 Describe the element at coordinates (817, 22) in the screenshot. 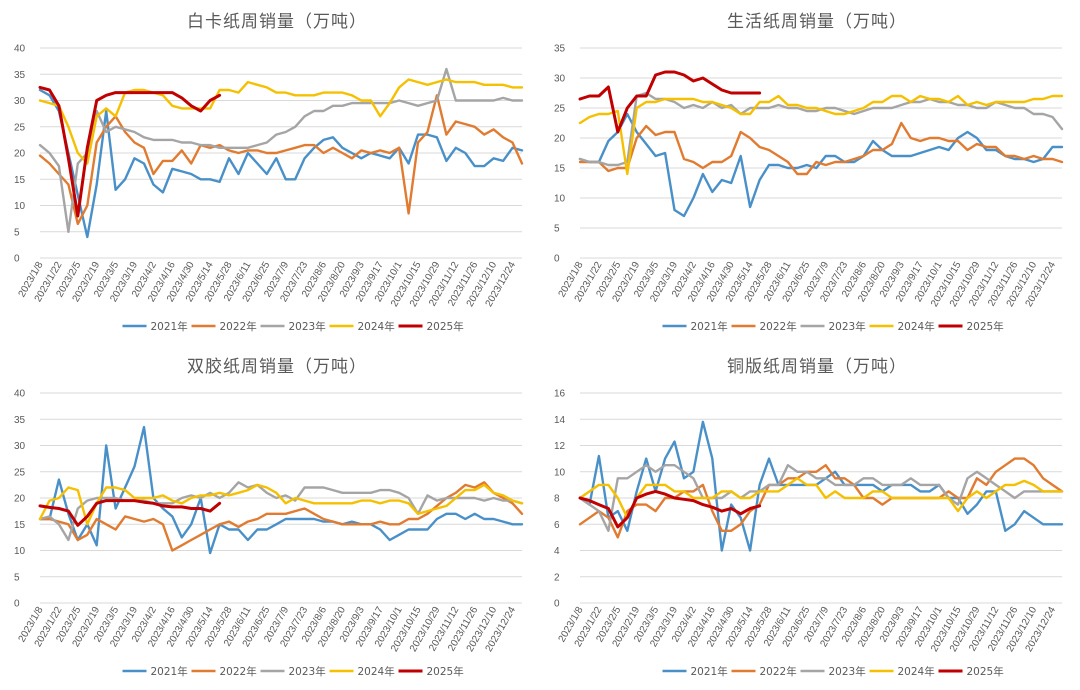

I see `chart-title: 生活纸周销量（万吨）` at that location.